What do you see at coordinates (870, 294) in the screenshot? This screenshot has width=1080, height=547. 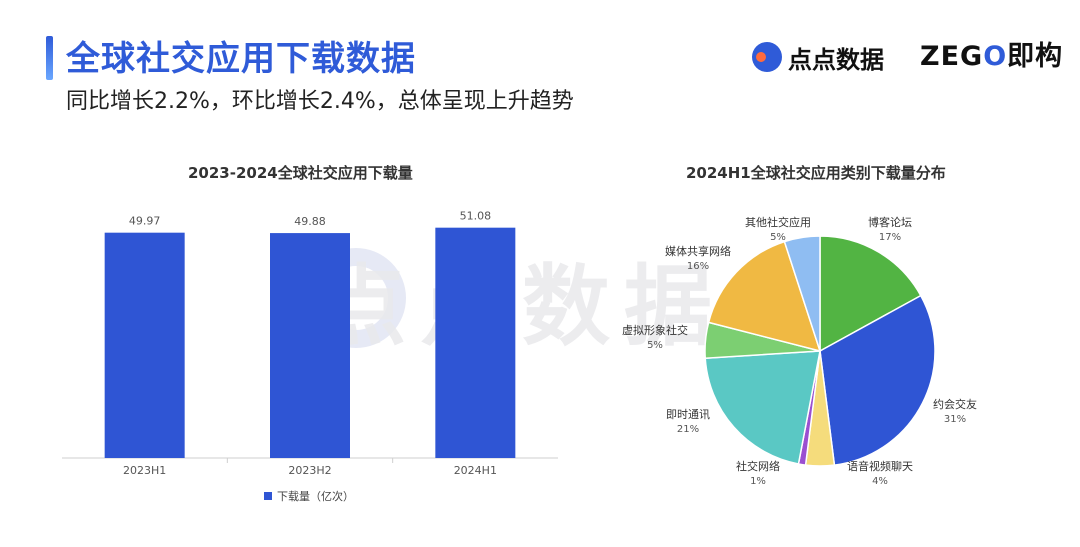 I see `pie-slice-博客论坛` at bounding box center [870, 294].